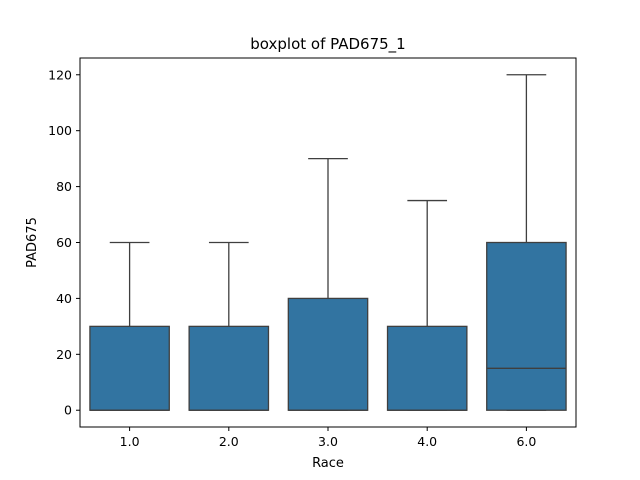  I want to click on y-tick-label: 120, so click(60, 74).